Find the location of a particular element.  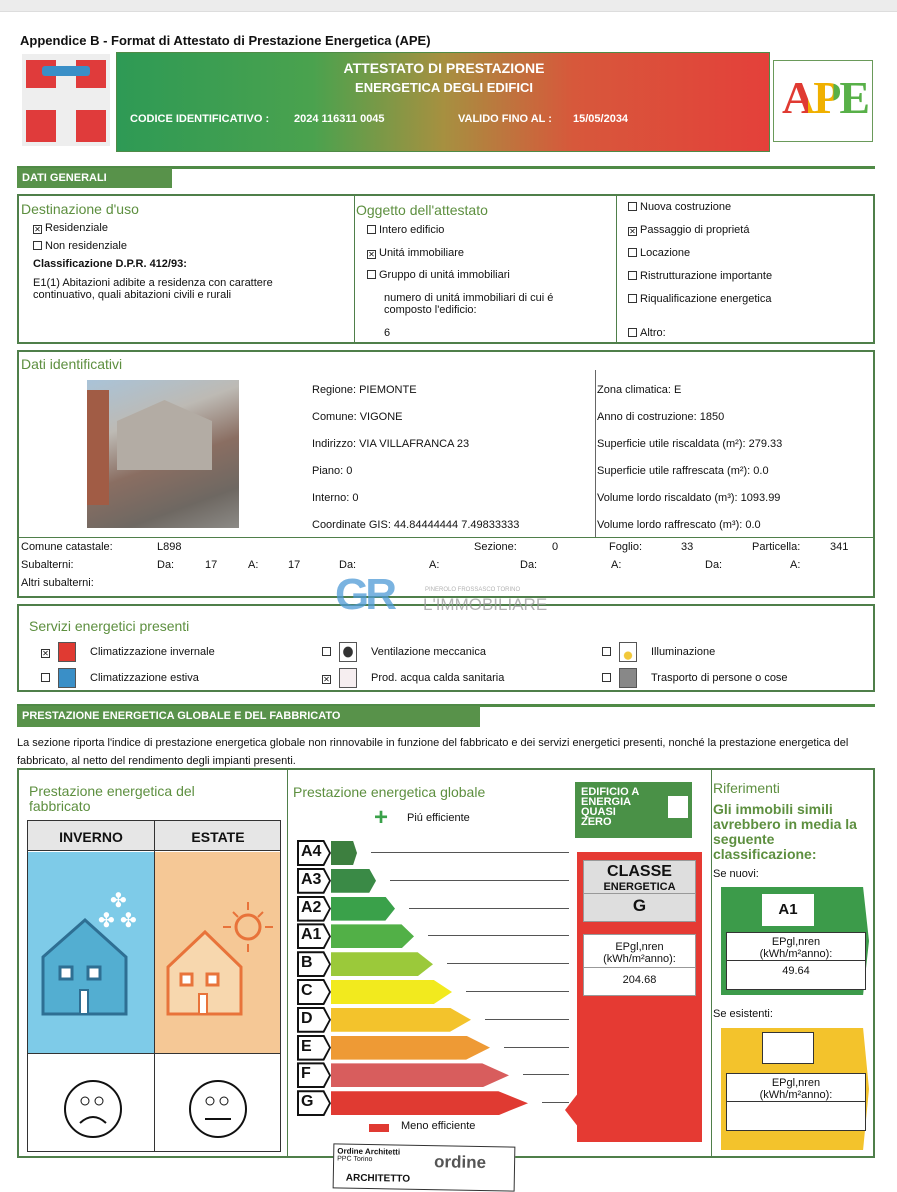

servizio-ventilazione: Ventilazione meccanica is located at coordinates (404, 652).